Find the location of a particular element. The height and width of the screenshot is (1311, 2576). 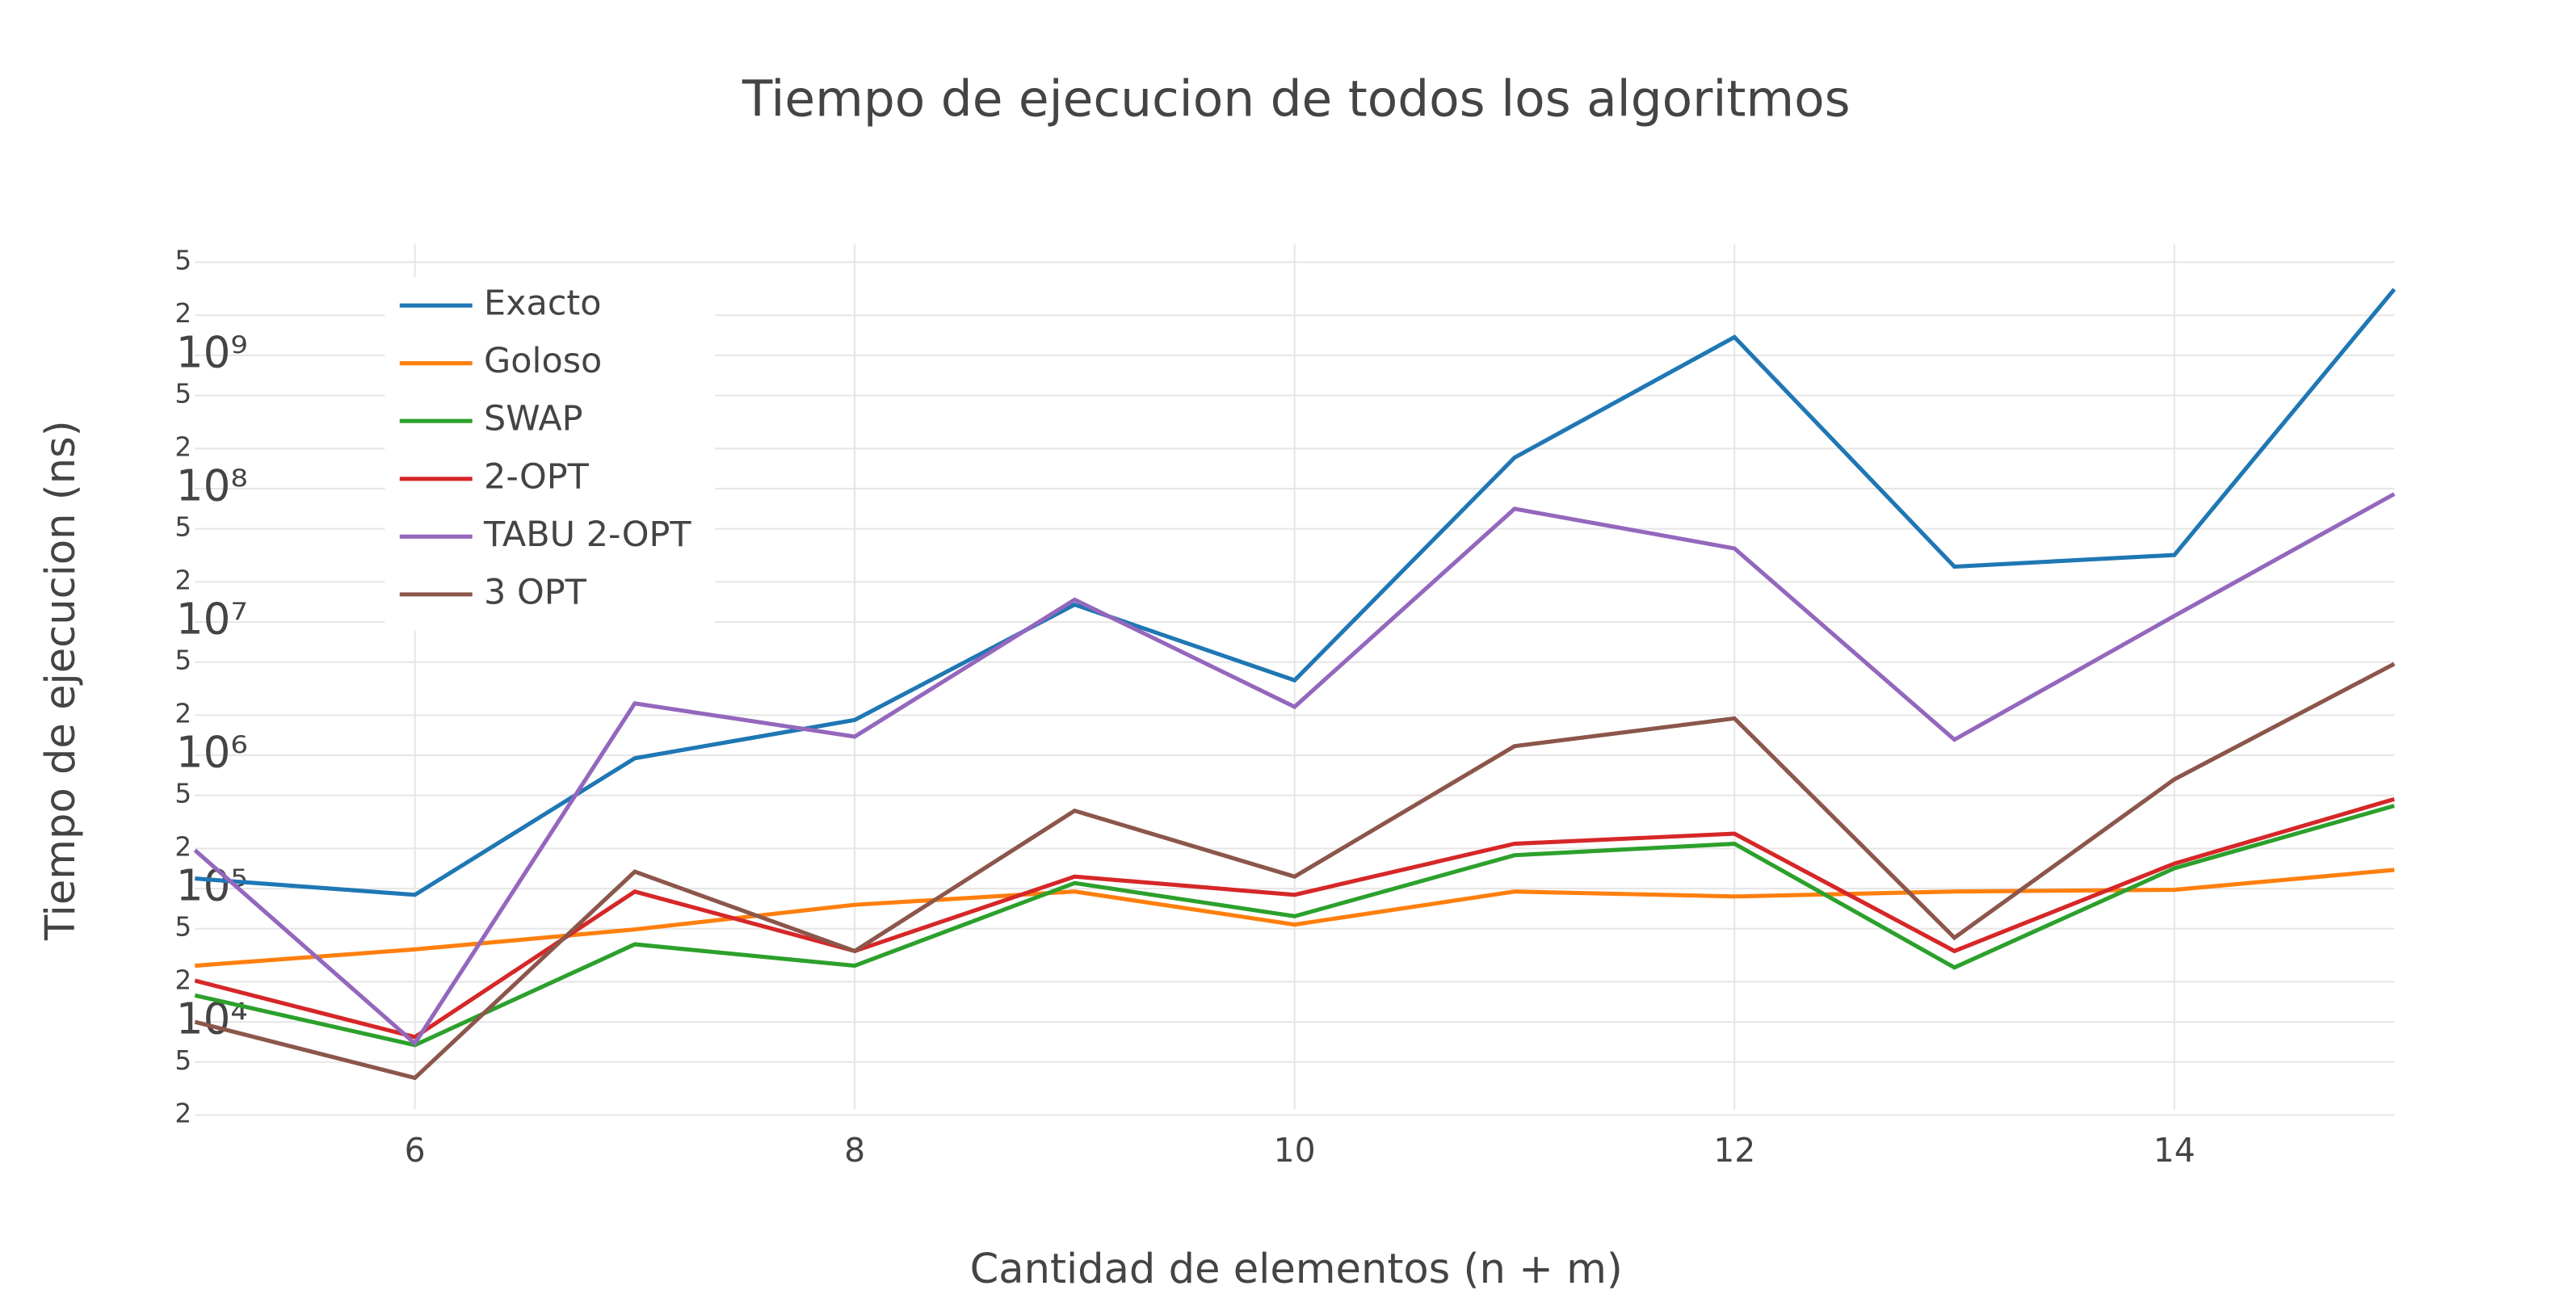

x-tick-label: 6 is located at coordinates (415, 1150).